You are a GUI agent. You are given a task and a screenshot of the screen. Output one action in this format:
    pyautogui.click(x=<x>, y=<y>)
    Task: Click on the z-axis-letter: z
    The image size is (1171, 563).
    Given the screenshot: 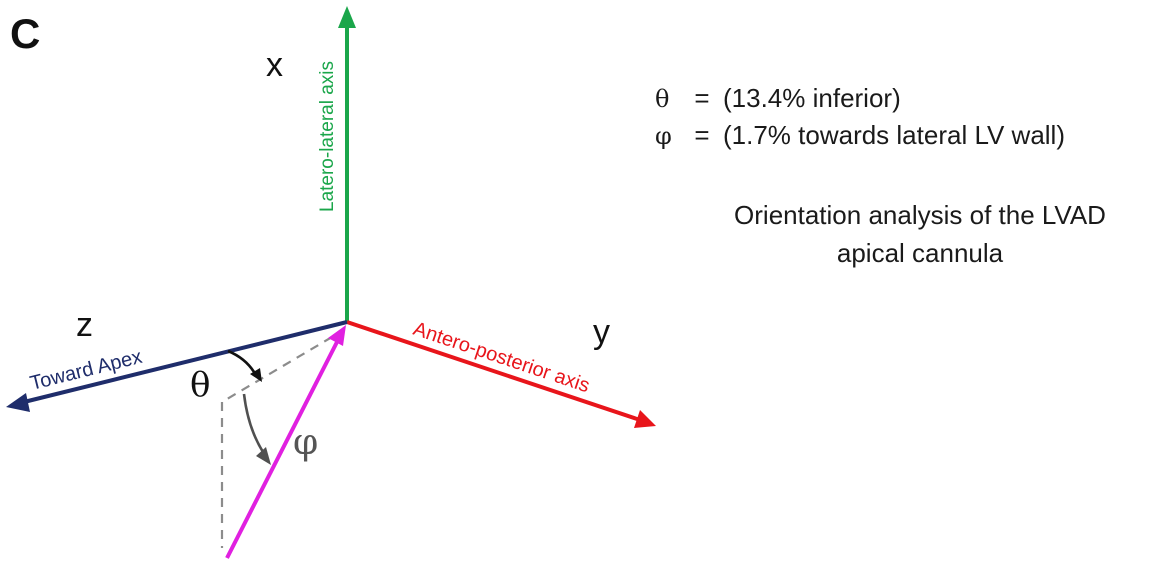 What is the action you would take?
    pyautogui.click(x=84, y=325)
    